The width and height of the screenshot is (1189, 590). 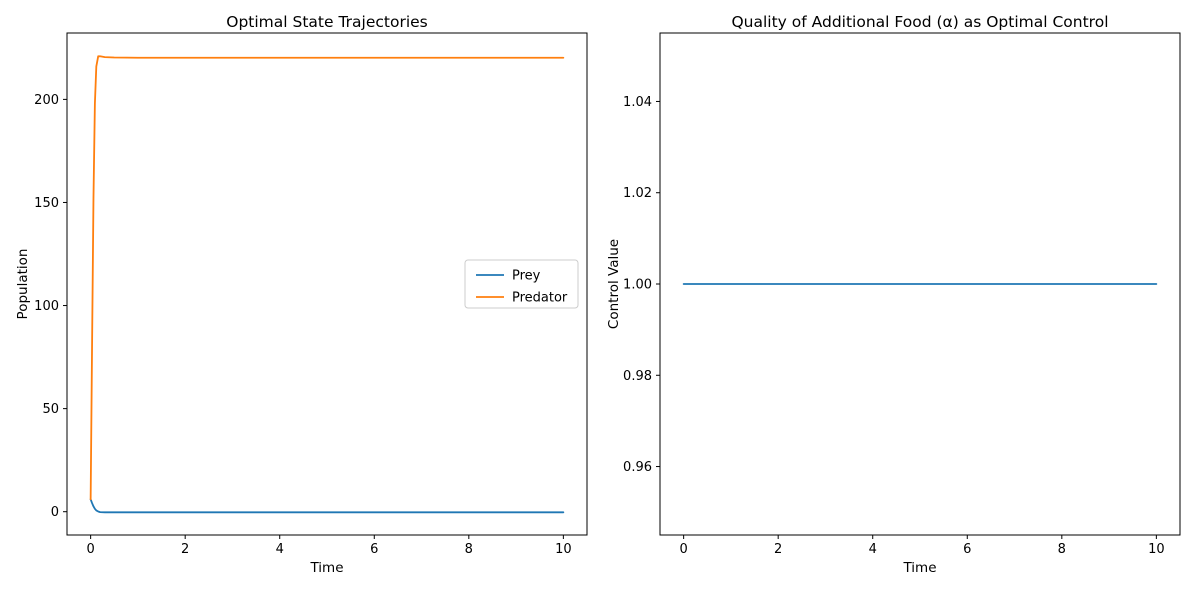 I want to click on y-tick-label: 100, so click(x=46, y=306).